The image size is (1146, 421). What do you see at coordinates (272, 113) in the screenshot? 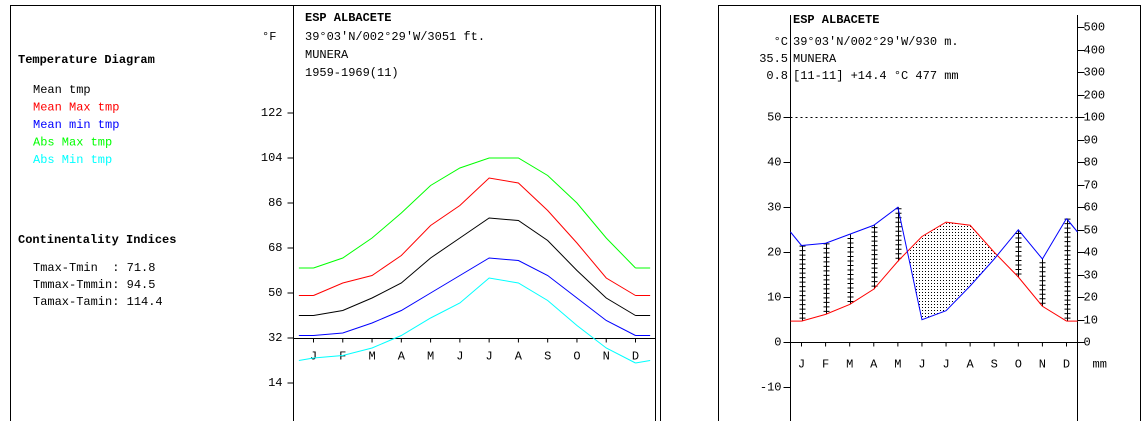
I see `y-tick-label: 122` at bounding box center [272, 113].